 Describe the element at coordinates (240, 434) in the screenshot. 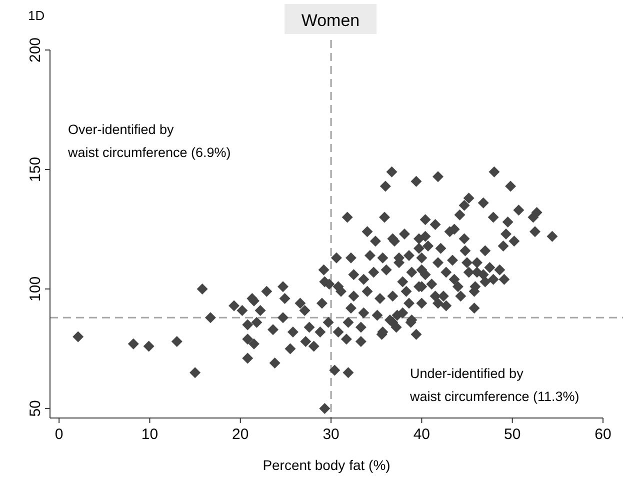

I see `x-tick-label: 20` at that location.